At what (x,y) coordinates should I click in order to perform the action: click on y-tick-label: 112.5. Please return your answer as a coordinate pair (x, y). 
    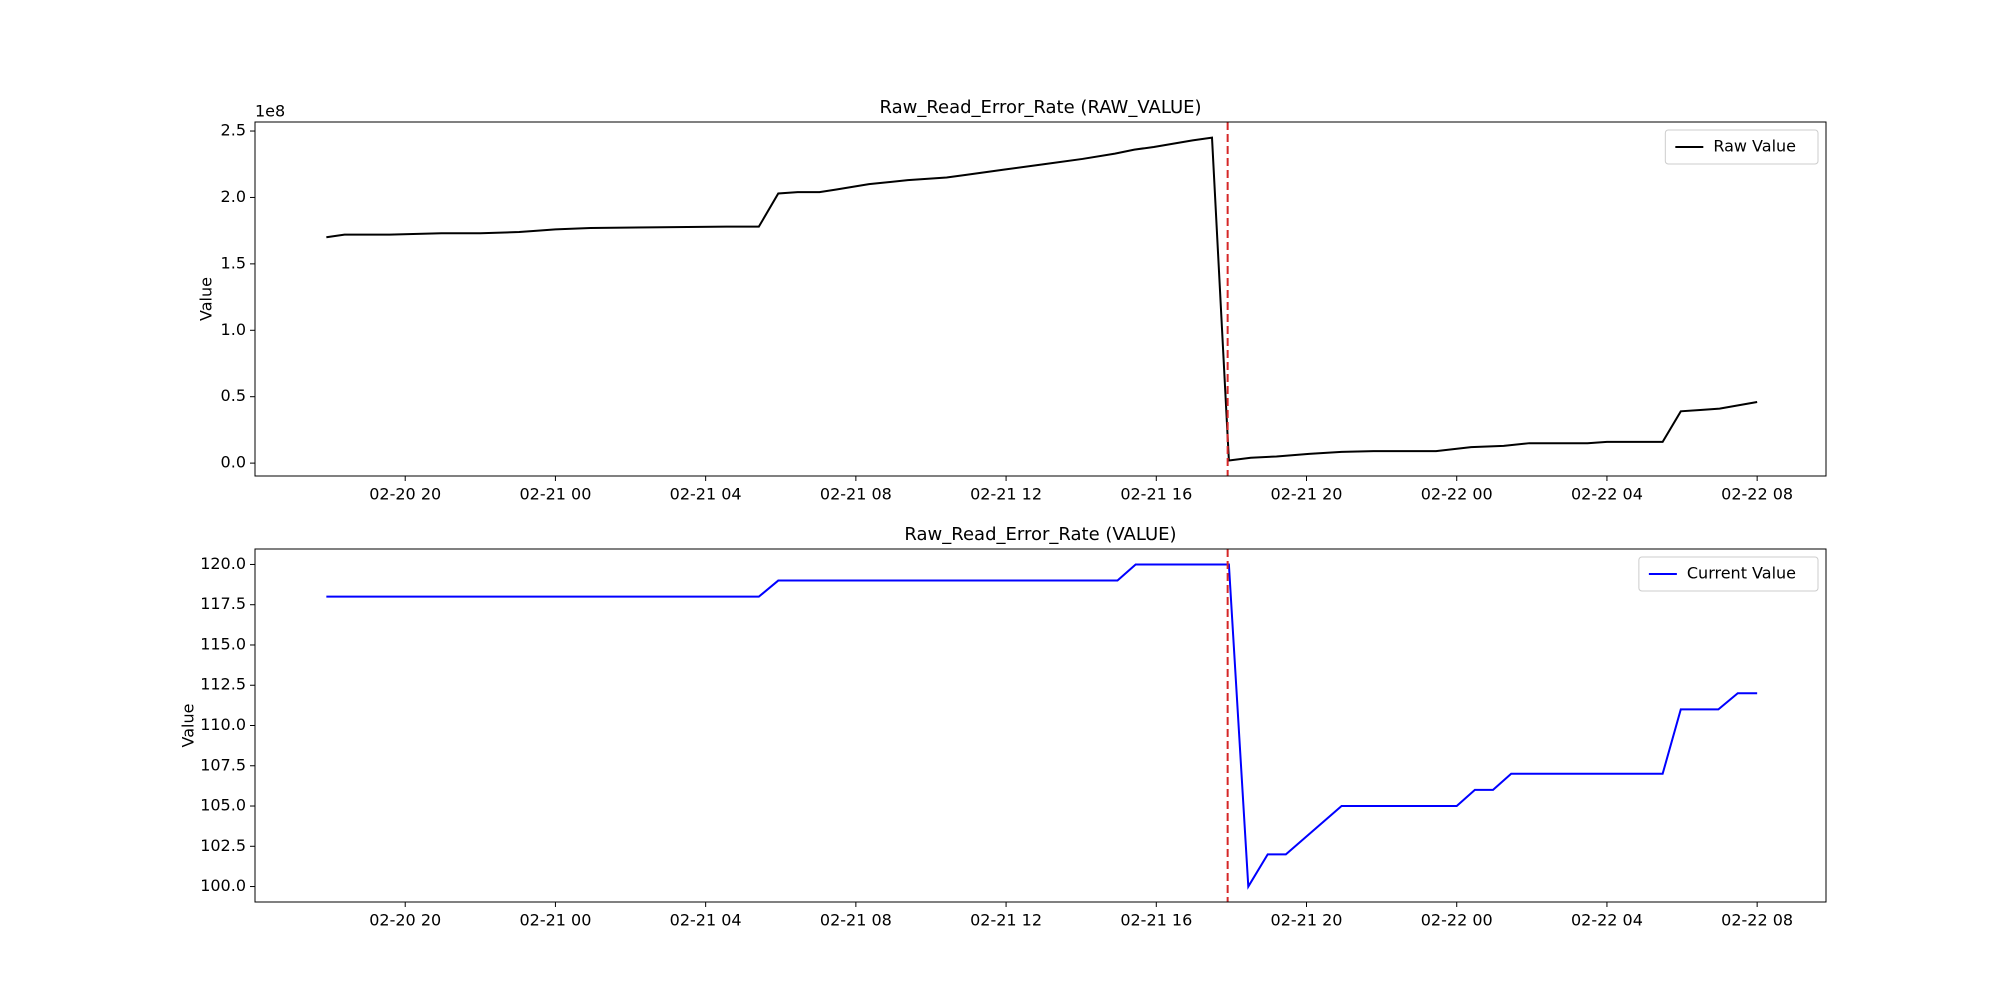
    Looking at the image, I should click on (223, 684).